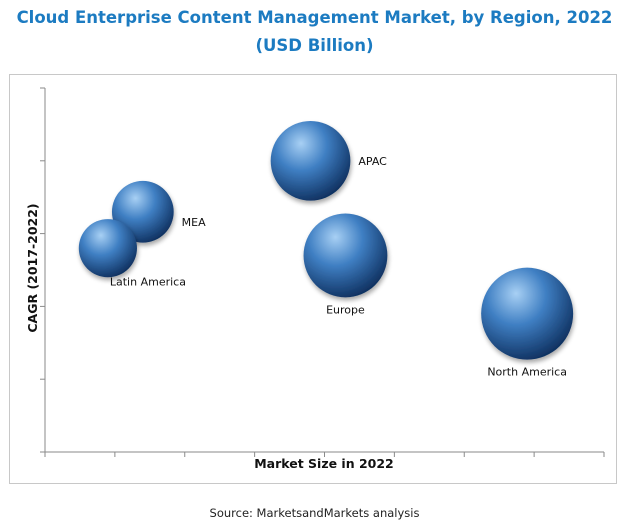 The image size is (629, 524). Describe the element at coordinates (32, 267) in the screenshot. I see `y-axis-label: CAGR (2017-2022)` at that location.